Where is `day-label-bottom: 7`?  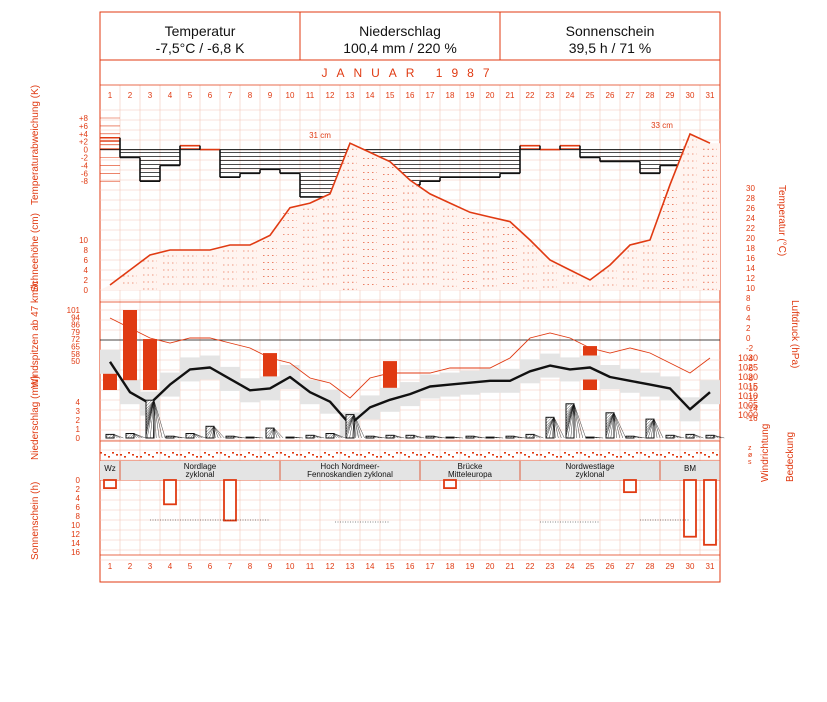 day-label-bottom: 7 is located at coordinates (230, 566).